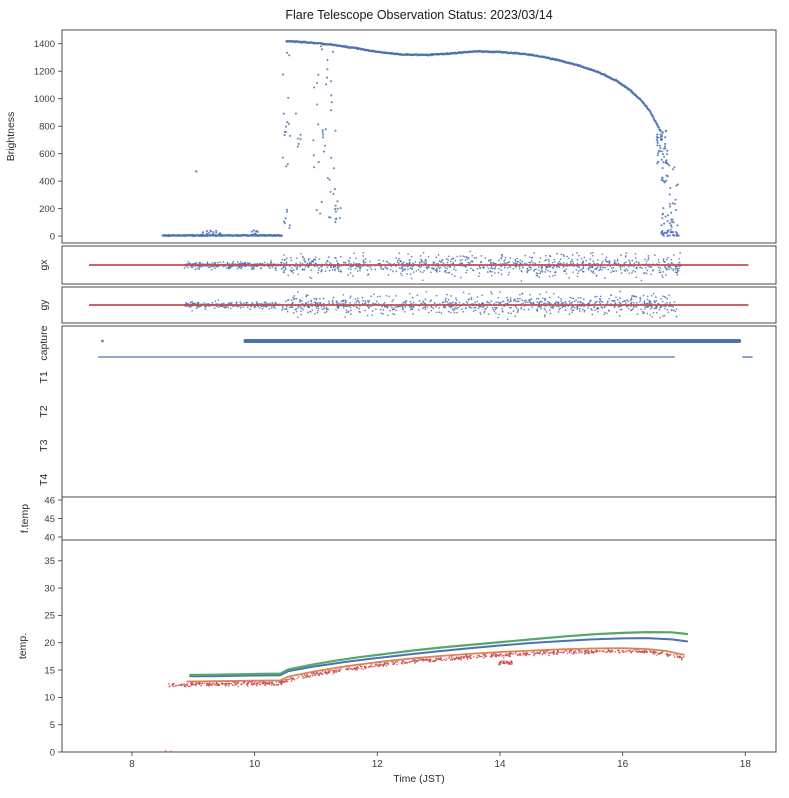 The width and height of the screenshot is (789, 798). What do you see at coordinates (49, 643) in the screenshot?
I see `svg-text: 20` at bounding box center [49, 643].